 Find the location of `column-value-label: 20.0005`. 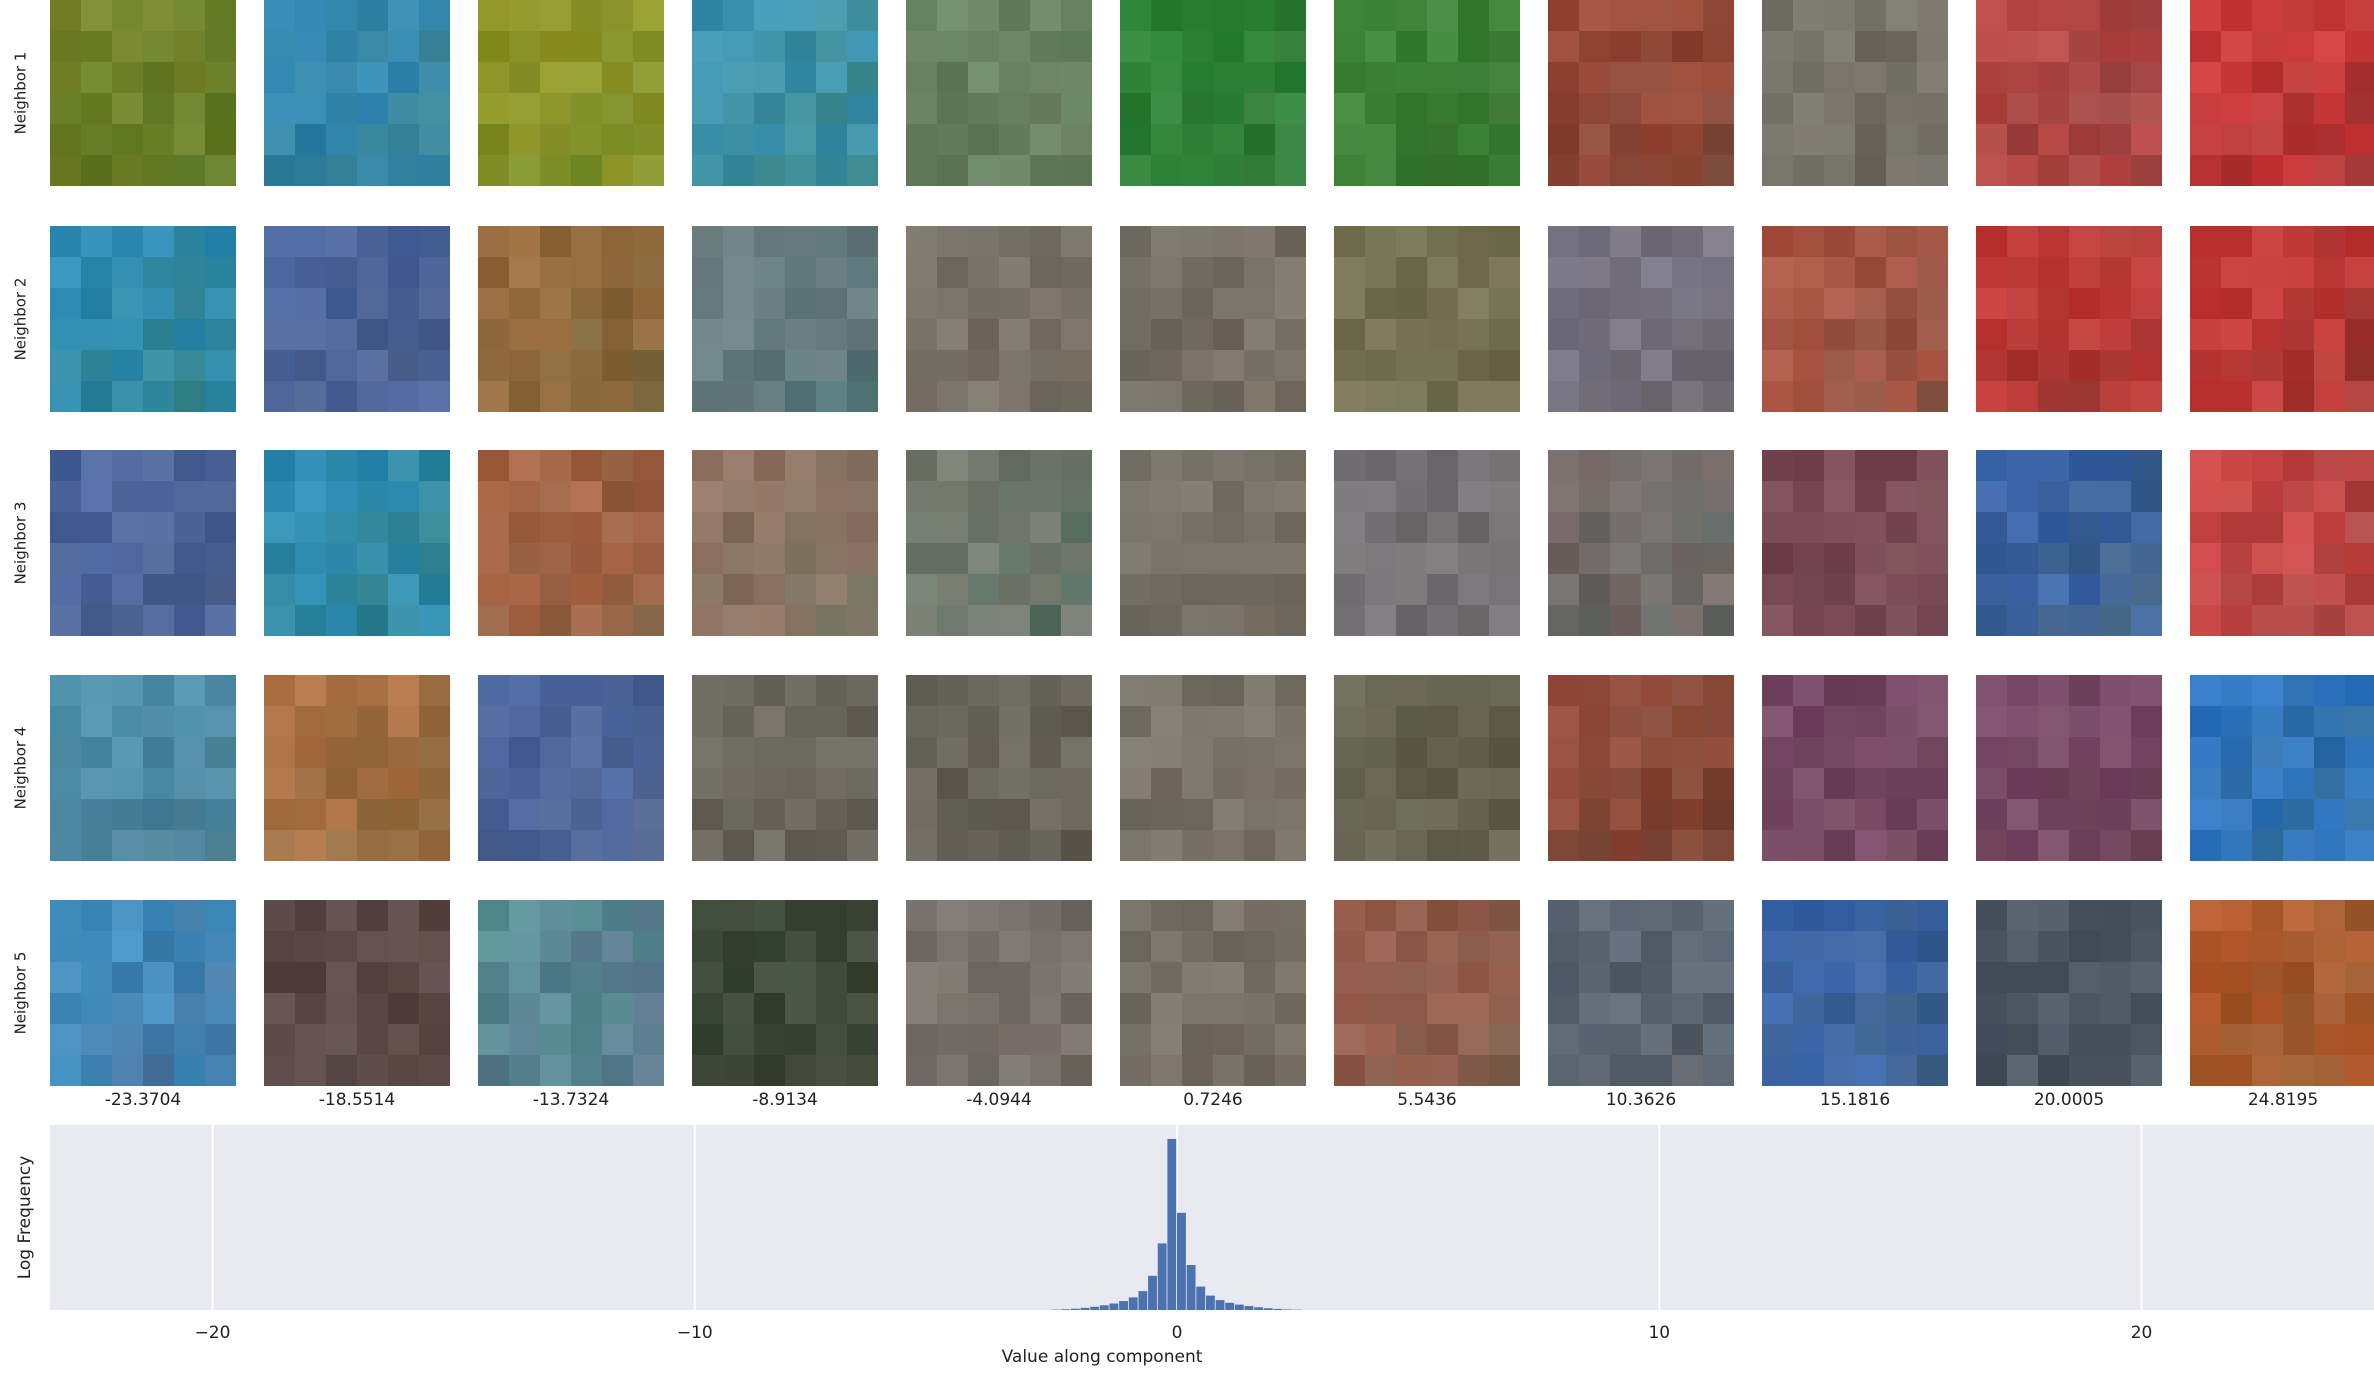

column-value-label: 20.0005 is located at coordinates (2069, 1100).